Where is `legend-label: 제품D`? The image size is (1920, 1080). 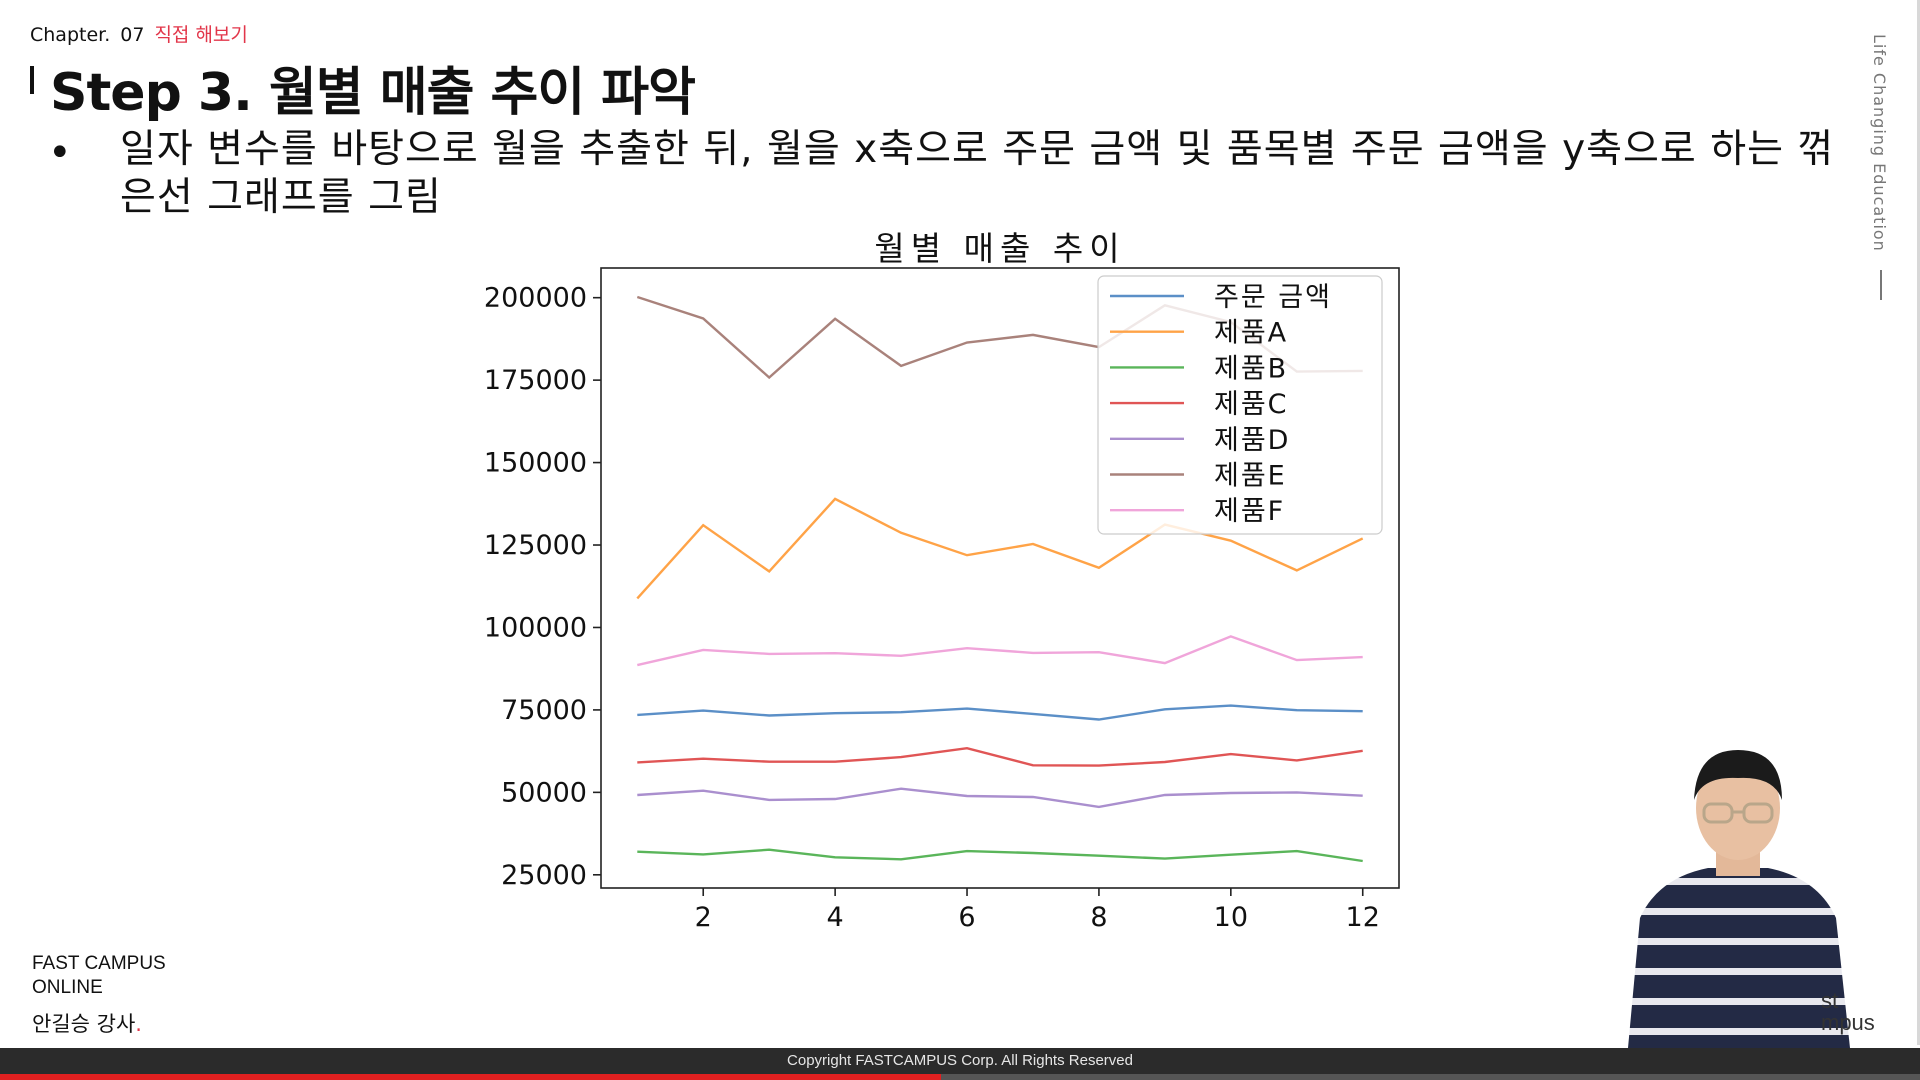
legend-label: 제품D is located at coordinates (1252, 440).